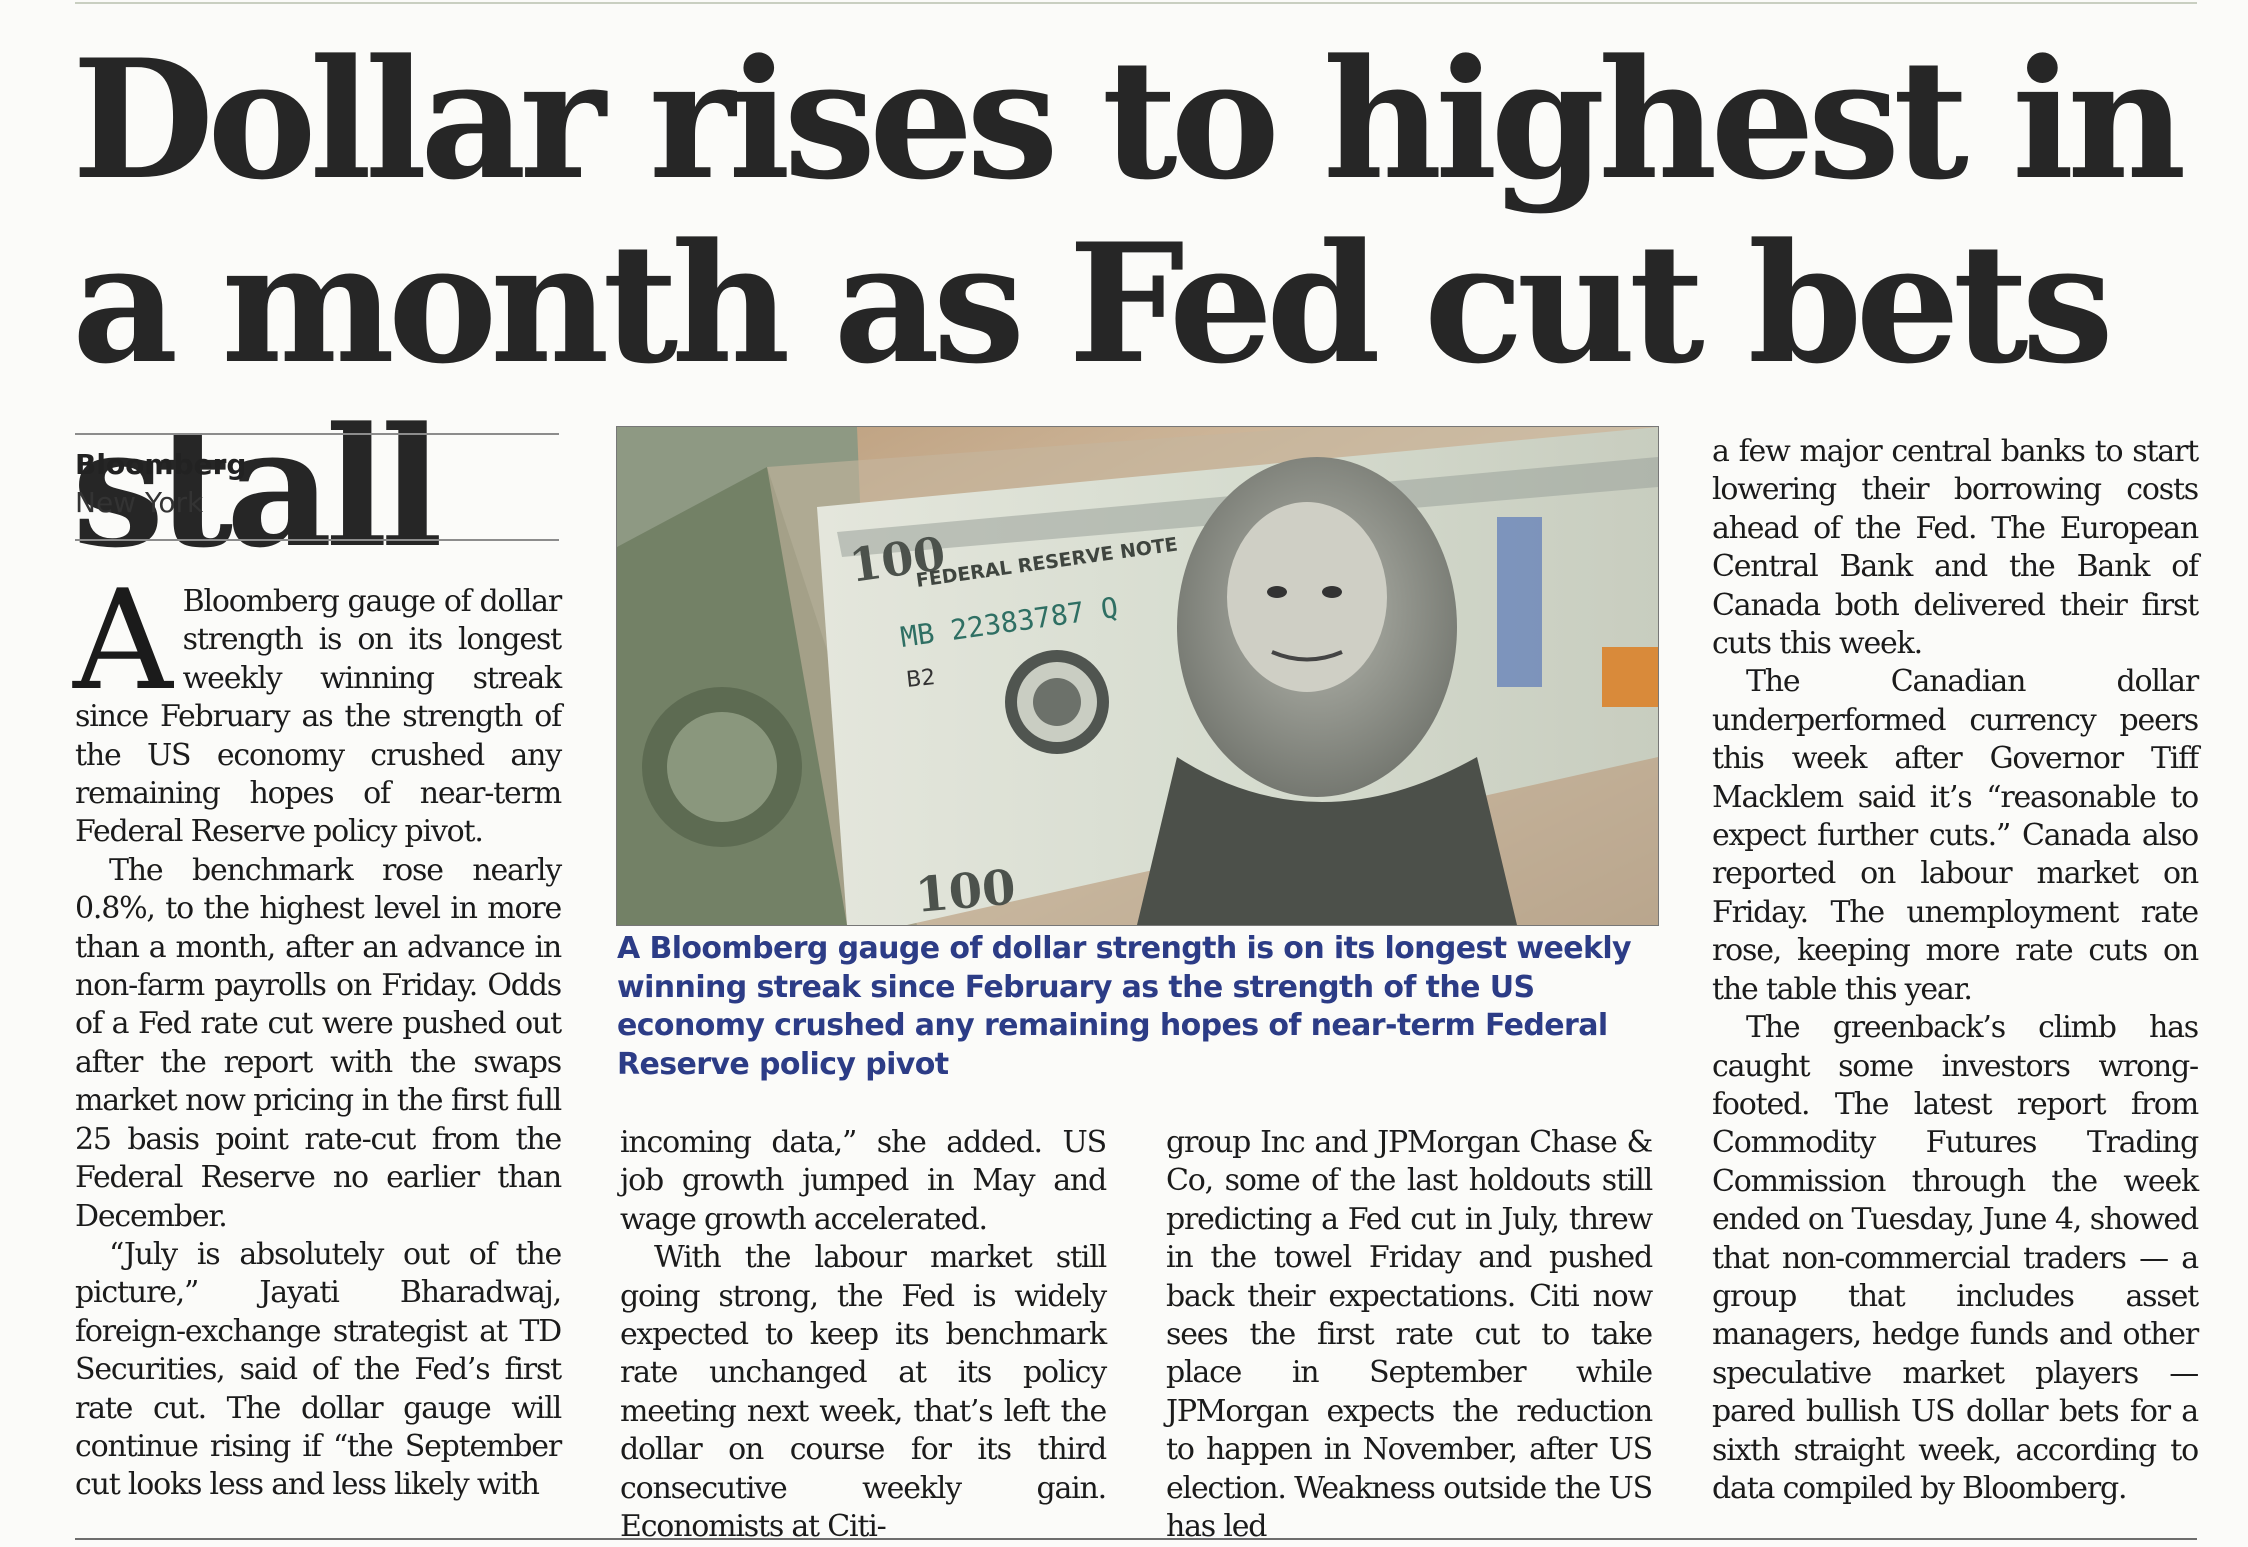 This screenshot has width=2248, height=1547. I want to click on security-ribbon, so click(1519, 602).